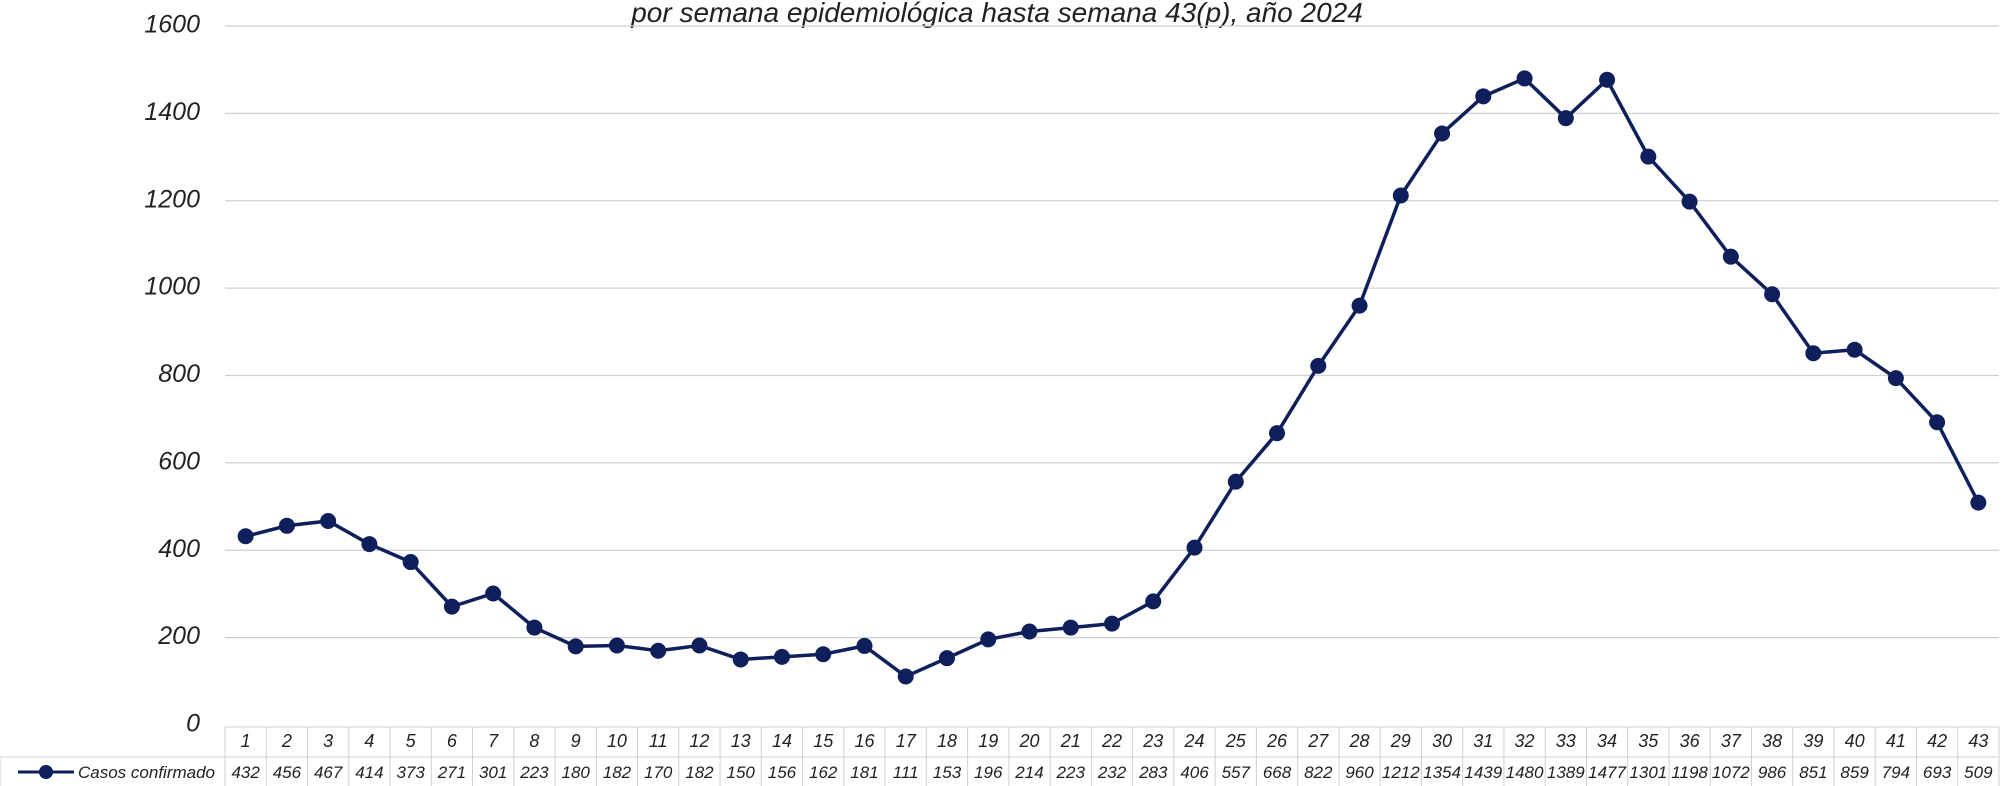 This screenshot has height=786, width=2005. Describe the element at coordinates (146, 772) in the screenshot. I see `legend-label: Casos confirmado` at that location.